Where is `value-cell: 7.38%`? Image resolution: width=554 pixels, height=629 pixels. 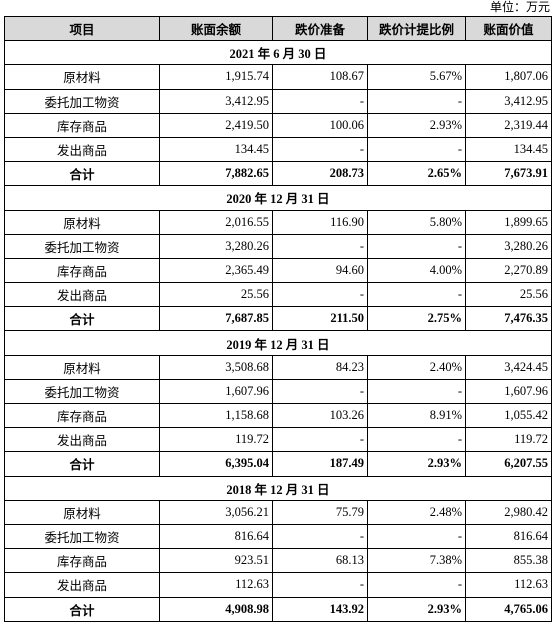
value-cell: 7.38% is located at coordinates (416, 561).